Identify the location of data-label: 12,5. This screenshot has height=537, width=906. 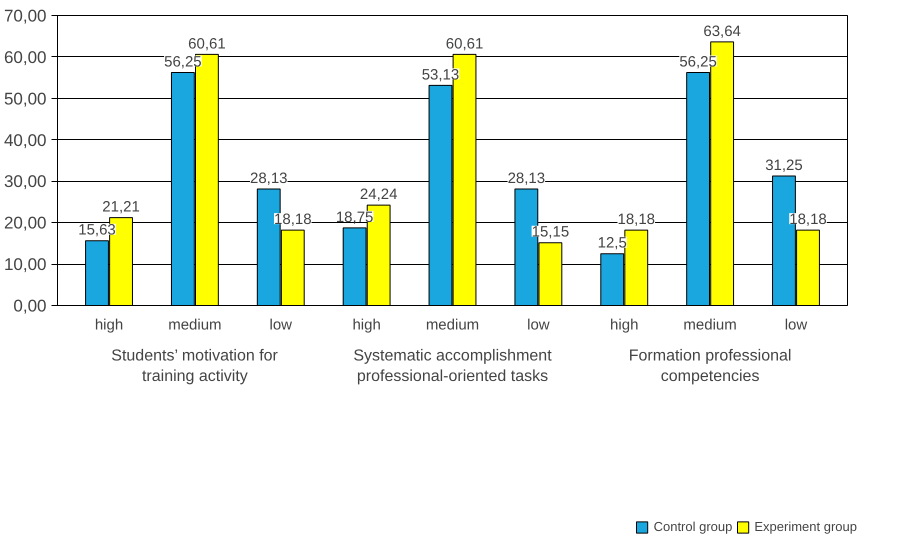
(612, 243).